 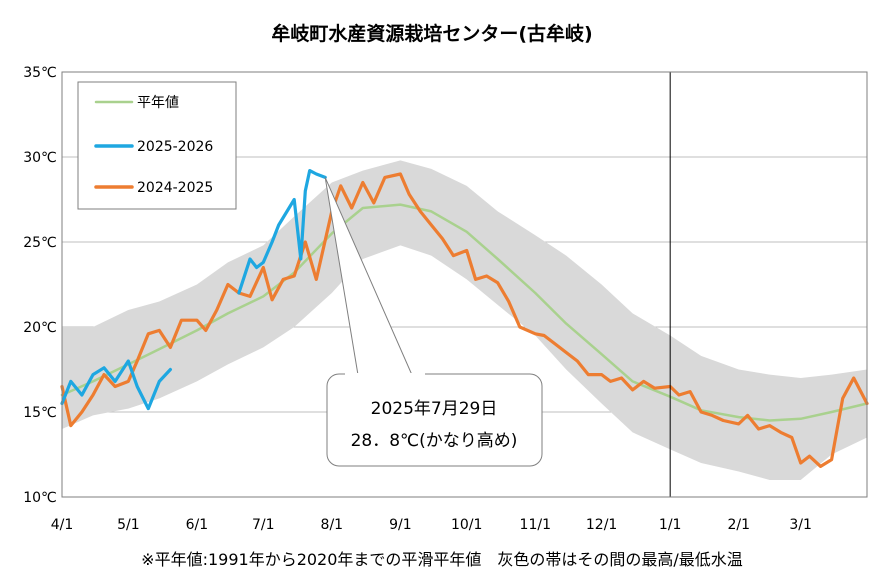 I want to click on x-tick-label: 1/1, so click(x=670, y=525).